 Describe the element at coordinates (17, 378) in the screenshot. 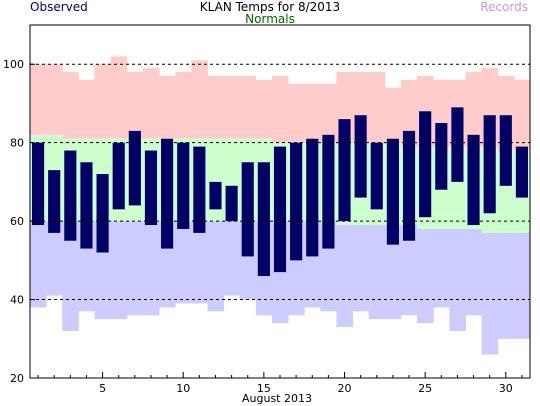

I see `y-tick-label-20: 20` at that location.